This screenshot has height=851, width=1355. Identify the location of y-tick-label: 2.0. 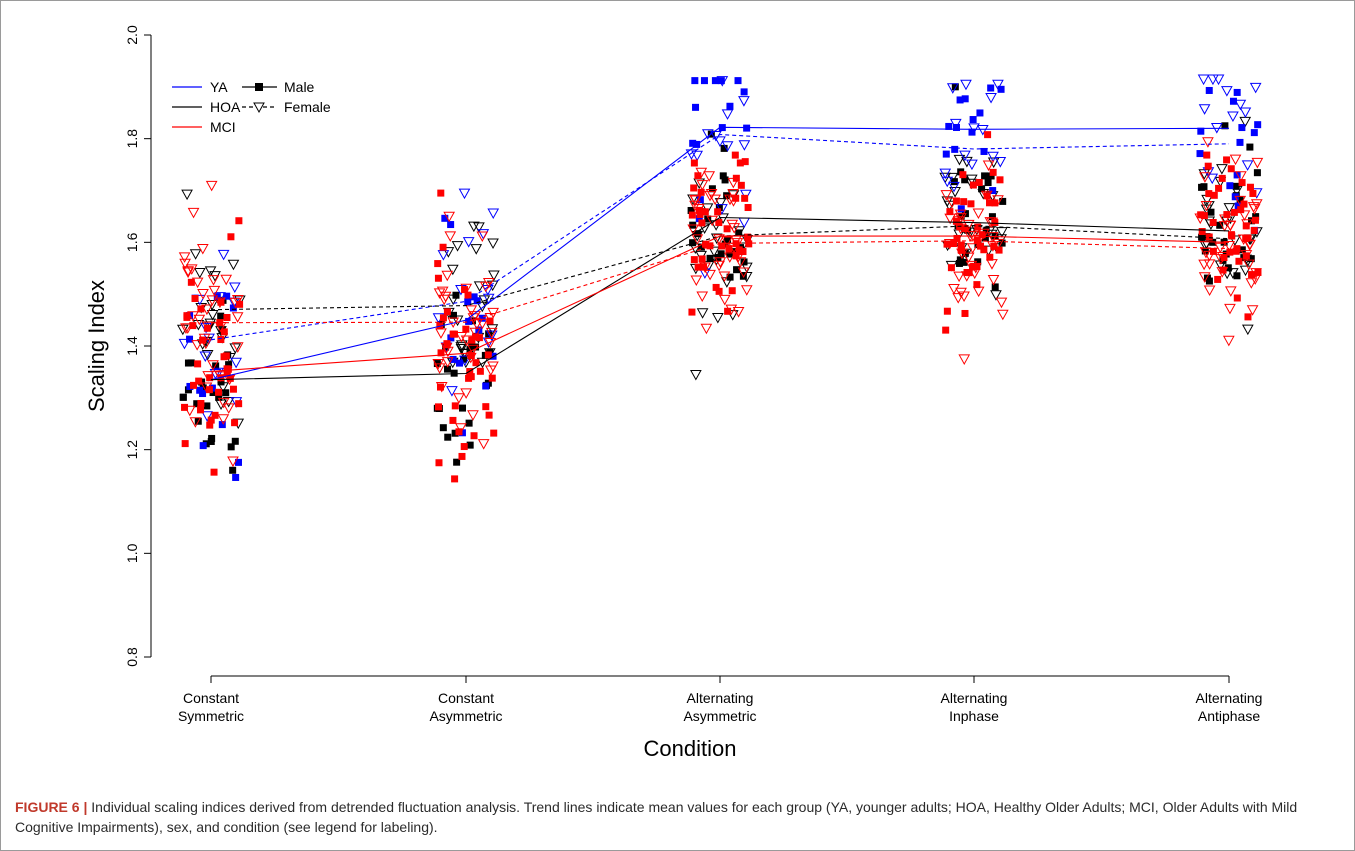
(132, 35).